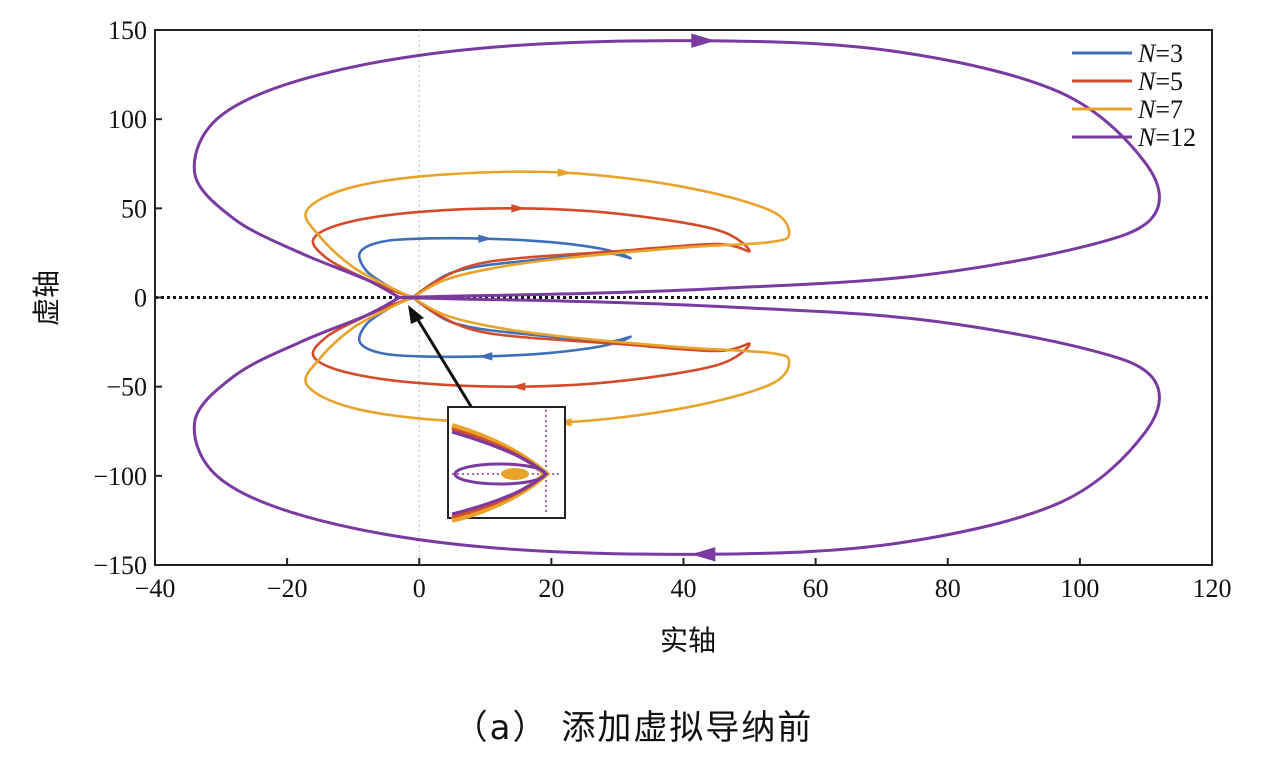  Describe the element at coordinates (1212, 588) in the screenshot. I see `x-tick-label: 120` at that location.